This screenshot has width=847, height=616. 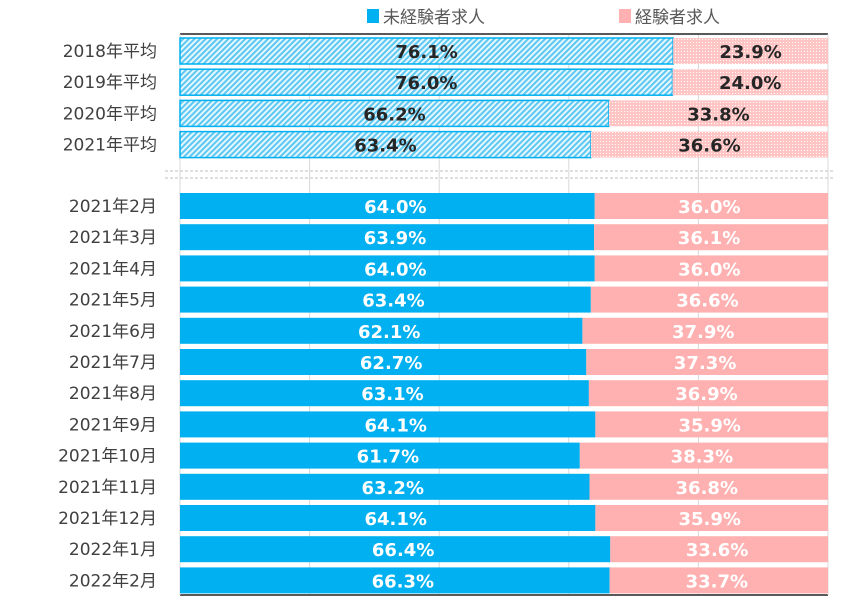 I want to click on category-label: 2021年8月, so click(x=113, y=394).